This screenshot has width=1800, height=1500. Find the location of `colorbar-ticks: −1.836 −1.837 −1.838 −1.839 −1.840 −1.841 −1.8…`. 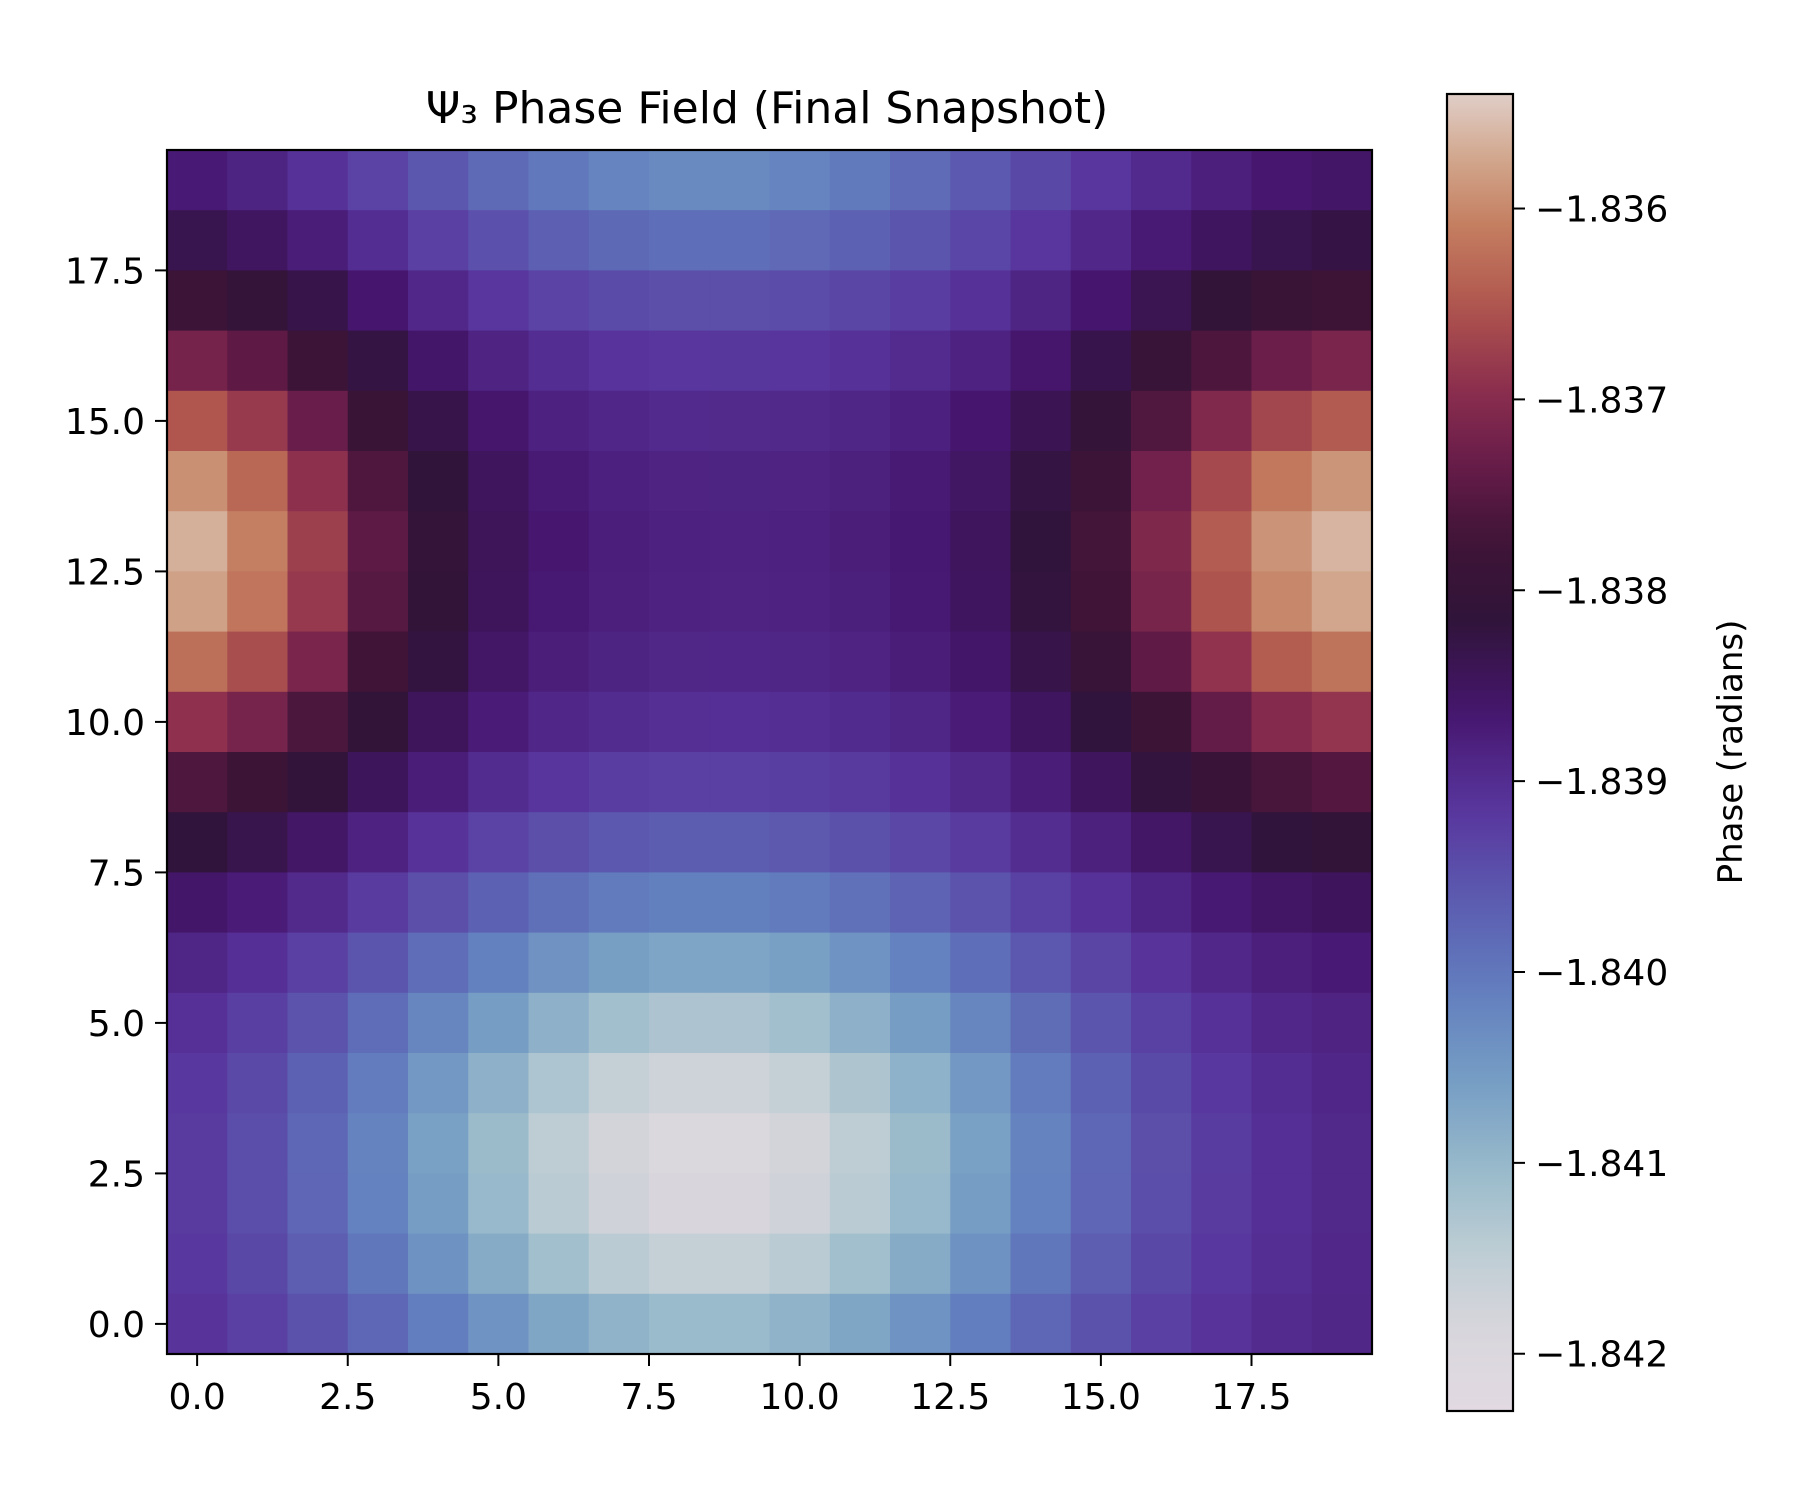

colorbar-ticks: −1.836 −1.837 −1.838 −1.839 −1.840 −1.841 −1.8… is located at coordinates (1590, 783).